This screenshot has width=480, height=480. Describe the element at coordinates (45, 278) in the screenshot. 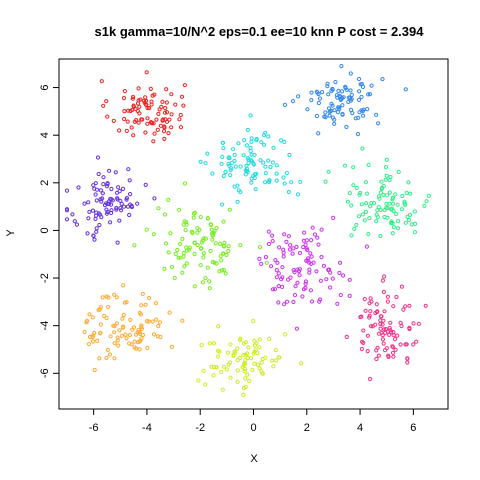

I see `y-tick-label: -2` at that location.